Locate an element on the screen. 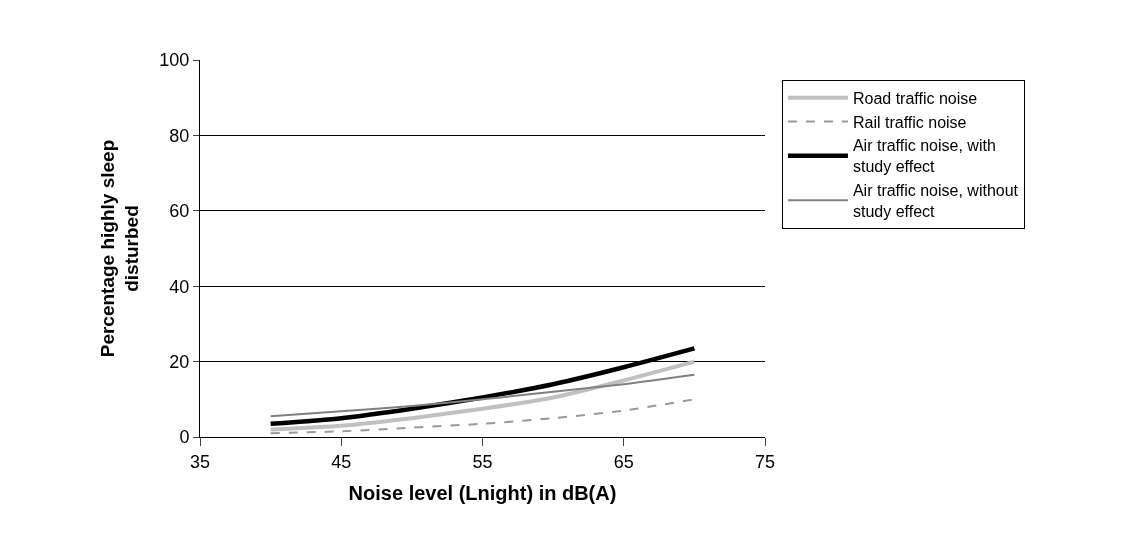  x-tick-label: 75 is located at coordinates (765, 461).